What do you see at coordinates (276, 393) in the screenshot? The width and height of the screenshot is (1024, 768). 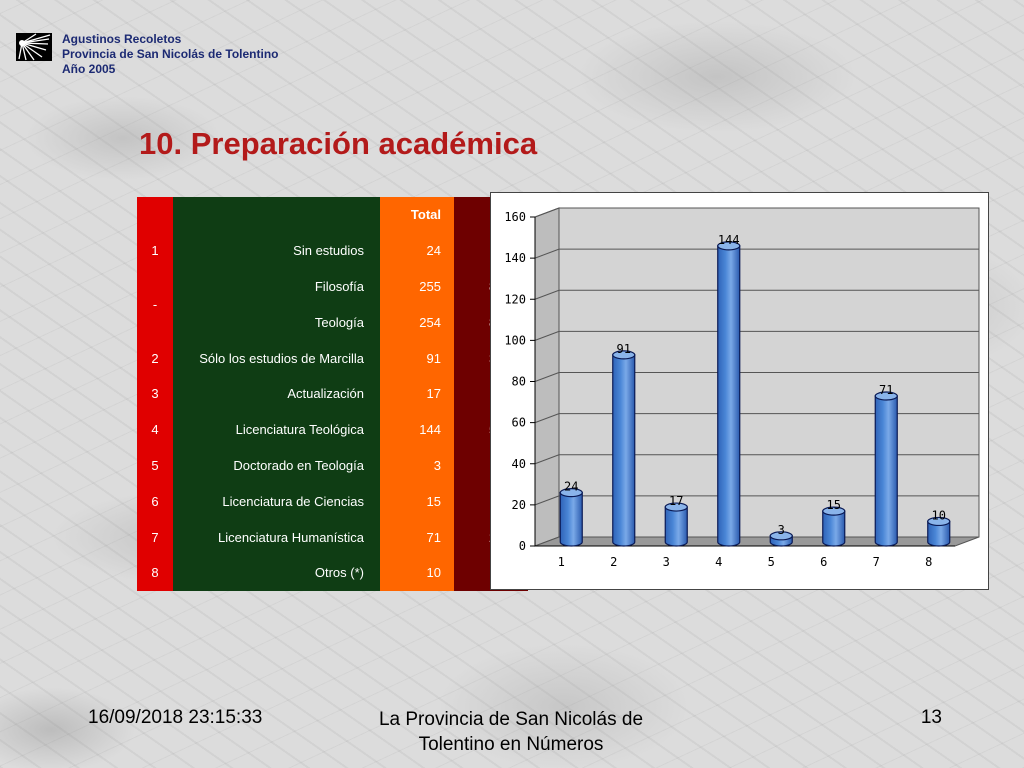 I see `row-label: Actualización` at bounding box center [276, 393].